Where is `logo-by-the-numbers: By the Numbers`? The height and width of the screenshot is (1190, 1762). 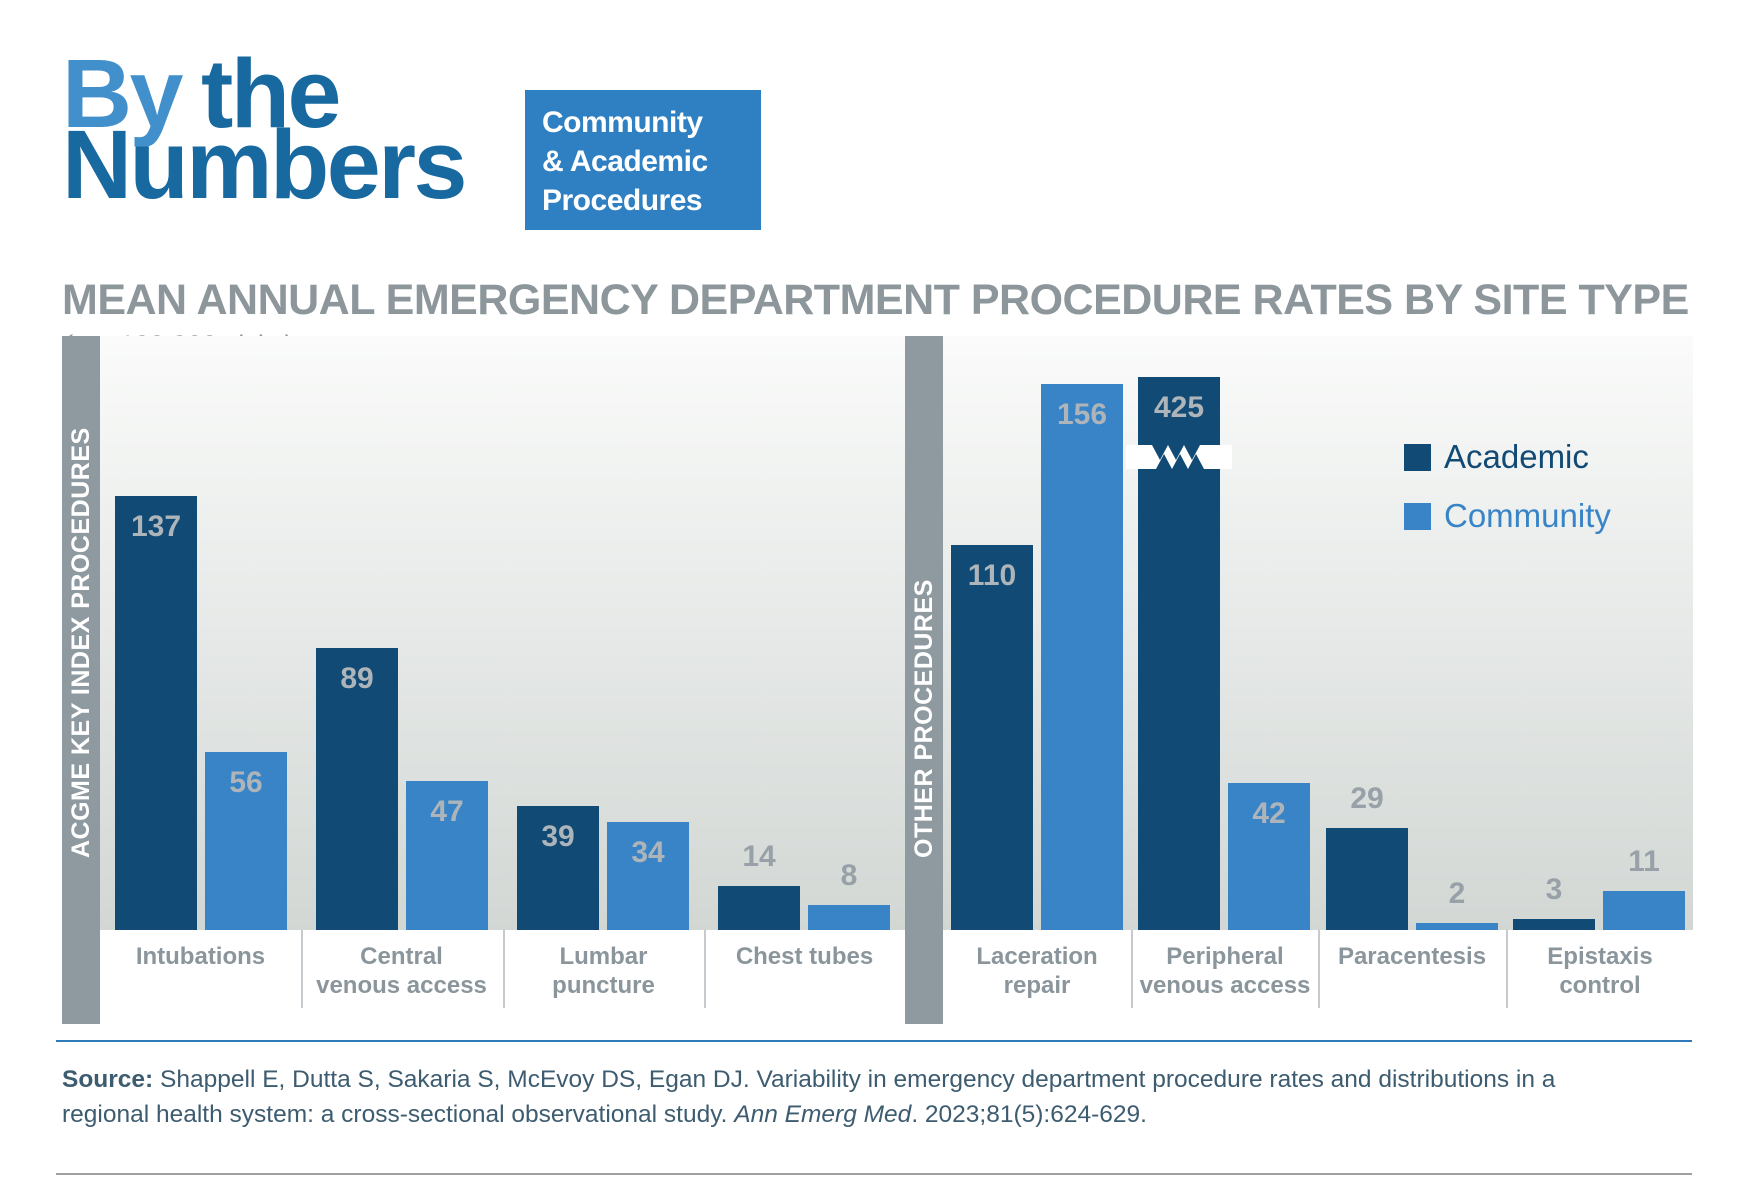 logo-by-the-numbers: By the Numbers is located at coordinates (264, 132).